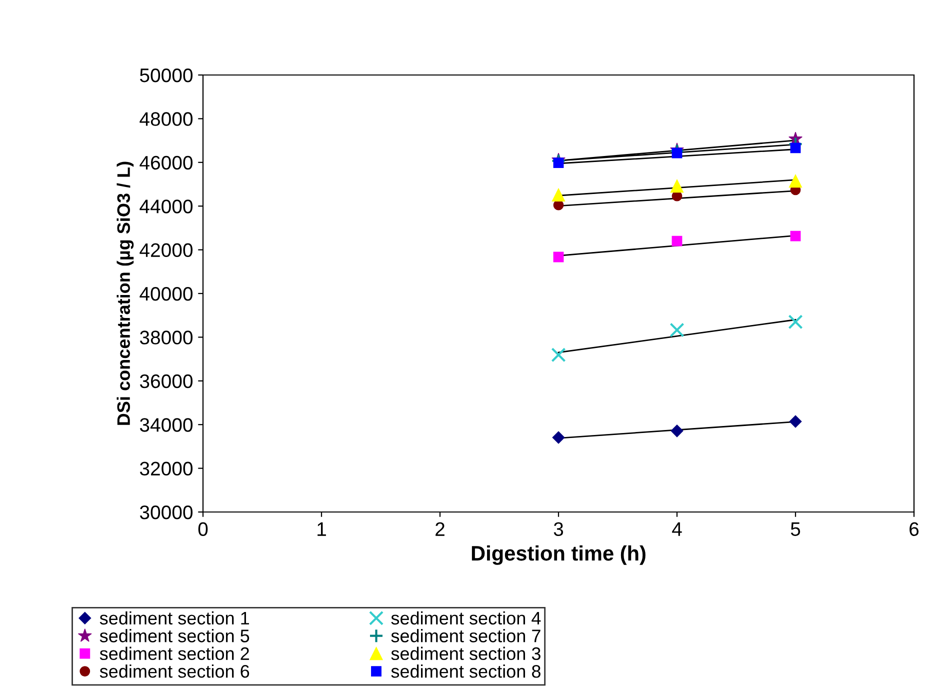 This screenshot has width=935, height=694. I want to click on x-tick-label: 4, so click(677, 529).